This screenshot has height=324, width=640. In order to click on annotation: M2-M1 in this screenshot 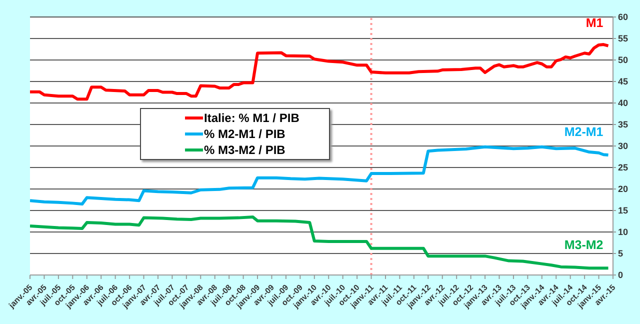, I will do `click(584, 132)`.